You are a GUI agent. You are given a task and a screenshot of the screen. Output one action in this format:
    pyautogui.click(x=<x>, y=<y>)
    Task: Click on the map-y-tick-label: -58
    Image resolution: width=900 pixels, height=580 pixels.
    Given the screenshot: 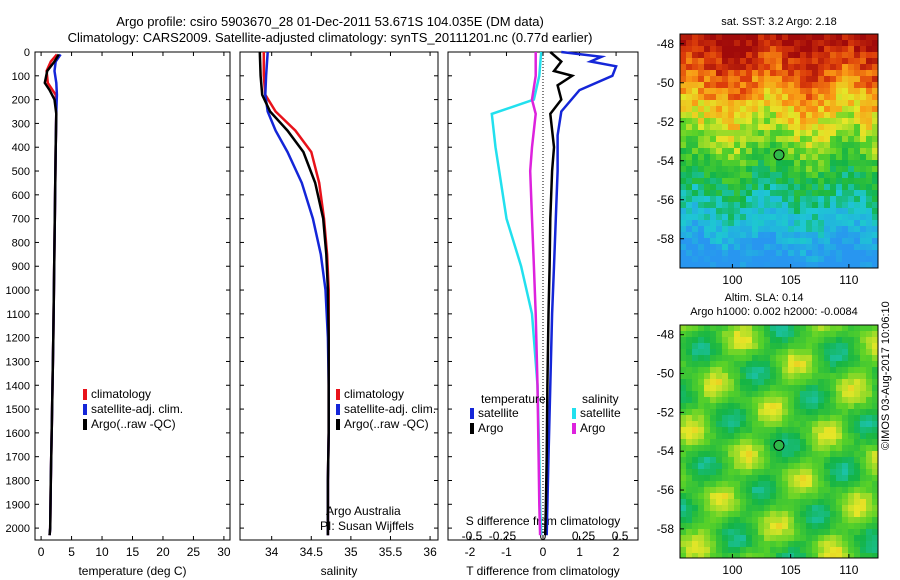 What is the action you would take?
    pyautogui.click(x=666, y=529)
    